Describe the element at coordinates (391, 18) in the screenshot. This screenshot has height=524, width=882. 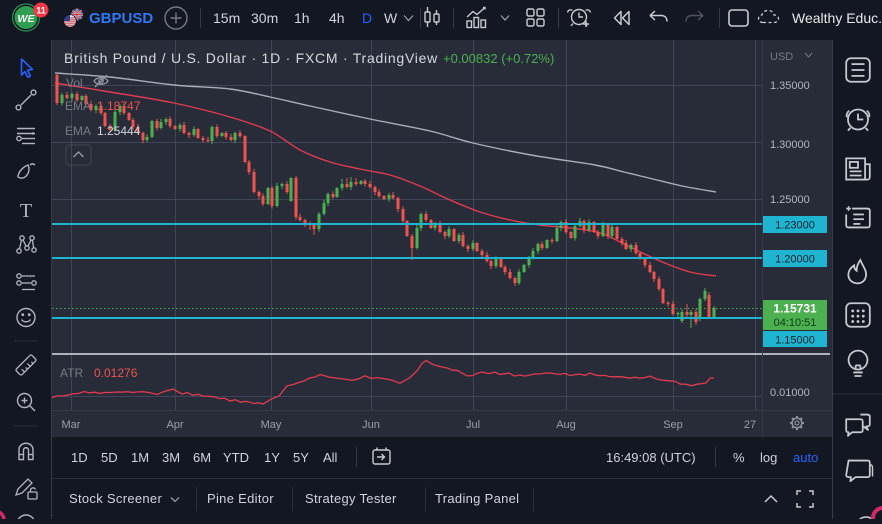
I see `svg-text: W` at that location.